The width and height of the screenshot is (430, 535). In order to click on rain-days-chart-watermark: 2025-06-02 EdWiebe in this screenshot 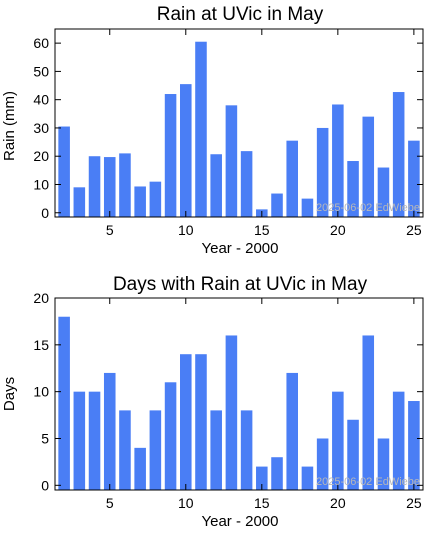, I will do `click(368, 482)`.